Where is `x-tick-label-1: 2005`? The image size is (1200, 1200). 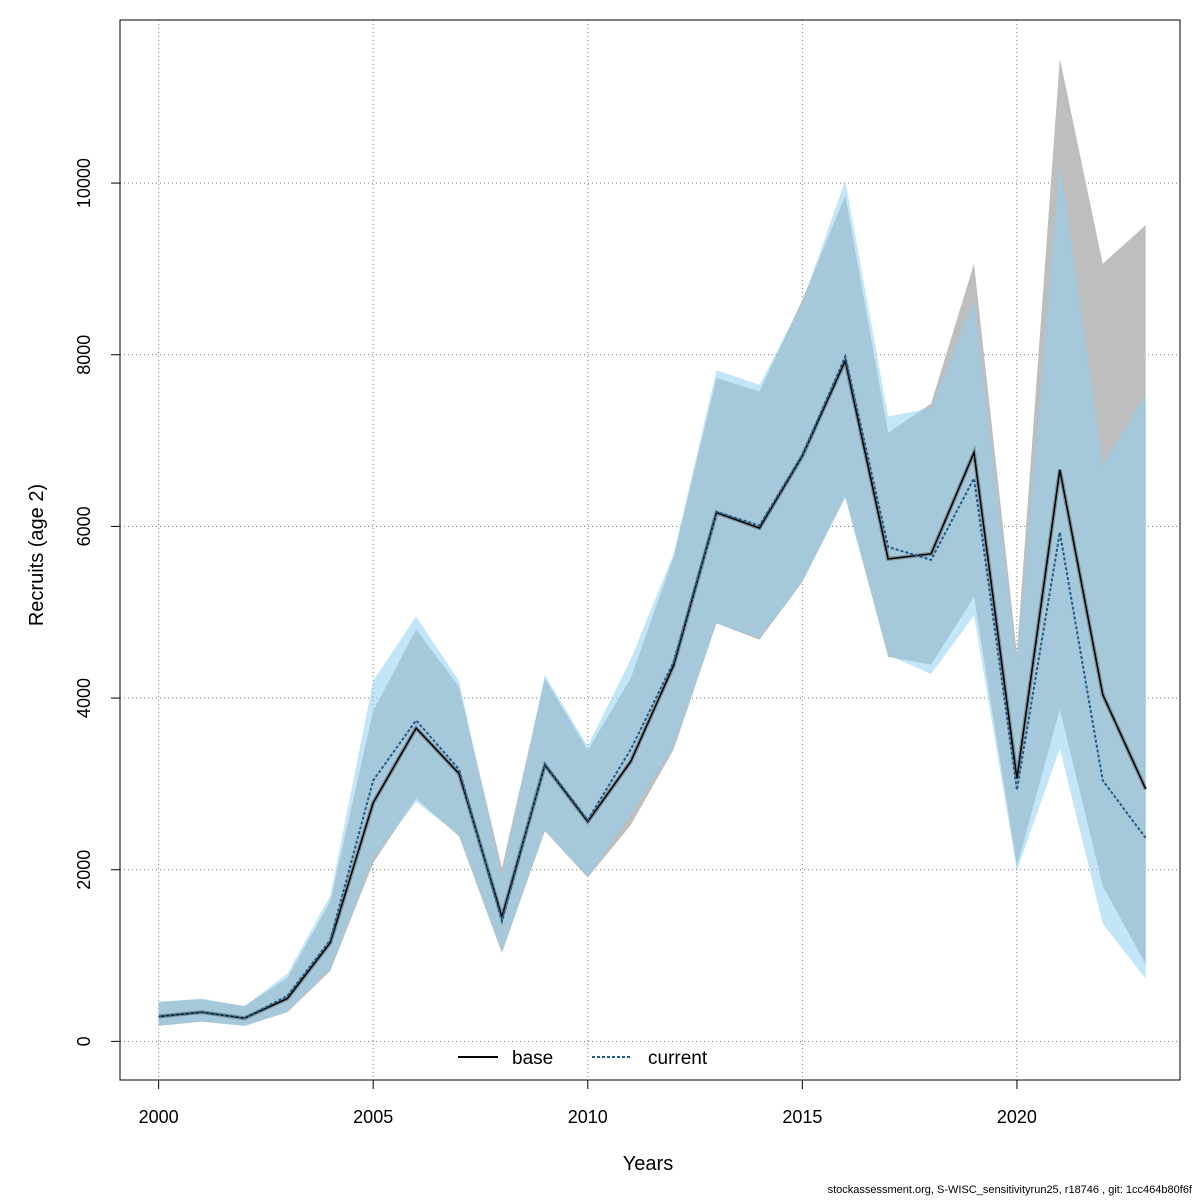
x-tick-label-1: 2005 is located at coordinates (373, 1117).